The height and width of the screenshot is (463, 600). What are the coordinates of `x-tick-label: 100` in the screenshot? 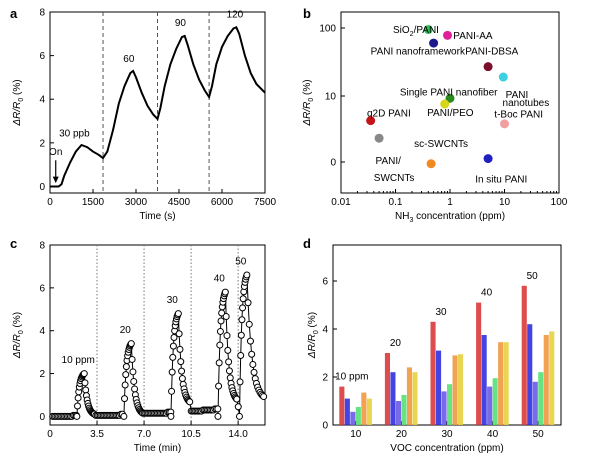 It's located at (559, 202).